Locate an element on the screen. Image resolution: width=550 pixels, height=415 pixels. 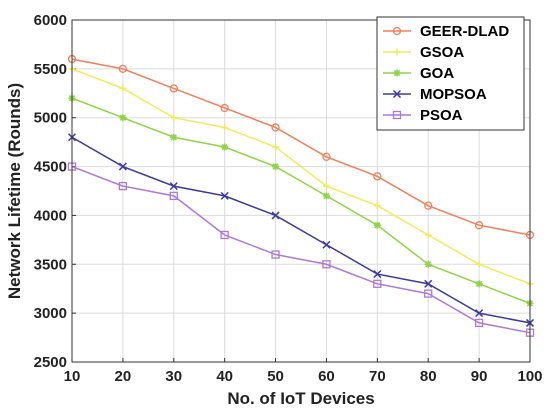
legend-label: PSOA is located at coordinates (441, 115).